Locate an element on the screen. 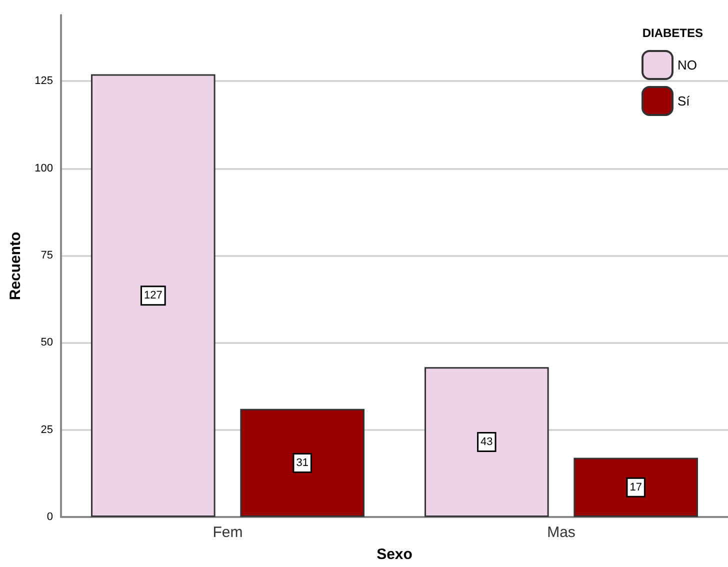 This screenshot has height=567, width=728. legend-label: Sí is located at coordinates (684, 101).